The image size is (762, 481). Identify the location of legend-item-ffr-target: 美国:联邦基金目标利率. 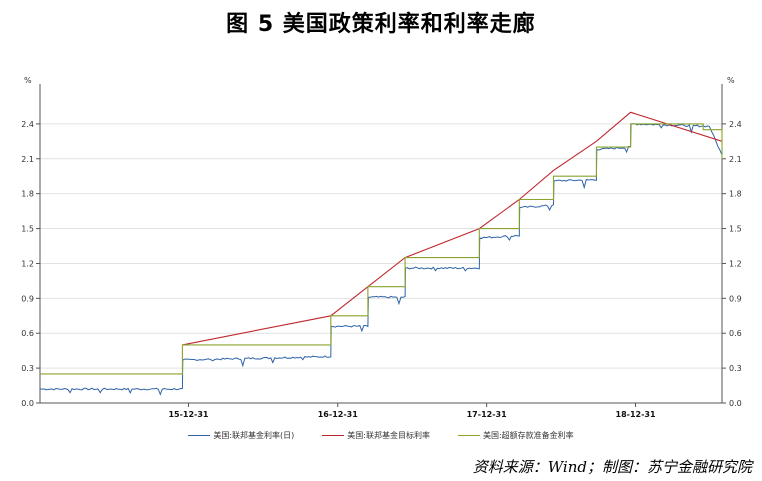
(376, 435).